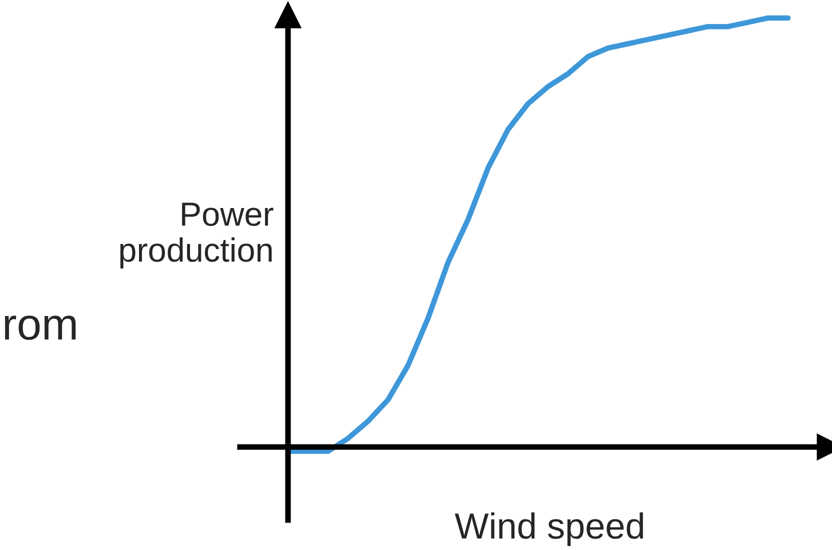 Image resolution: width=832 pixels, height=550 pixels. What do you see at coordinates (40, 328) in the screenshot?
I see `text: rom` at bounding box center [40, 328].